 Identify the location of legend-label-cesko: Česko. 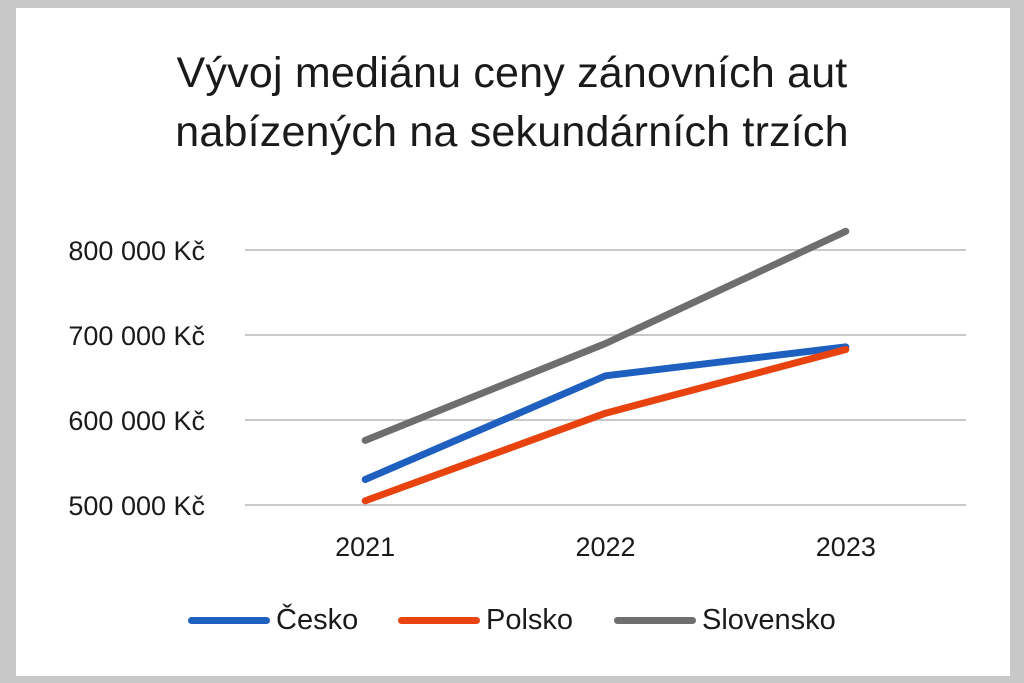
(317, 619).